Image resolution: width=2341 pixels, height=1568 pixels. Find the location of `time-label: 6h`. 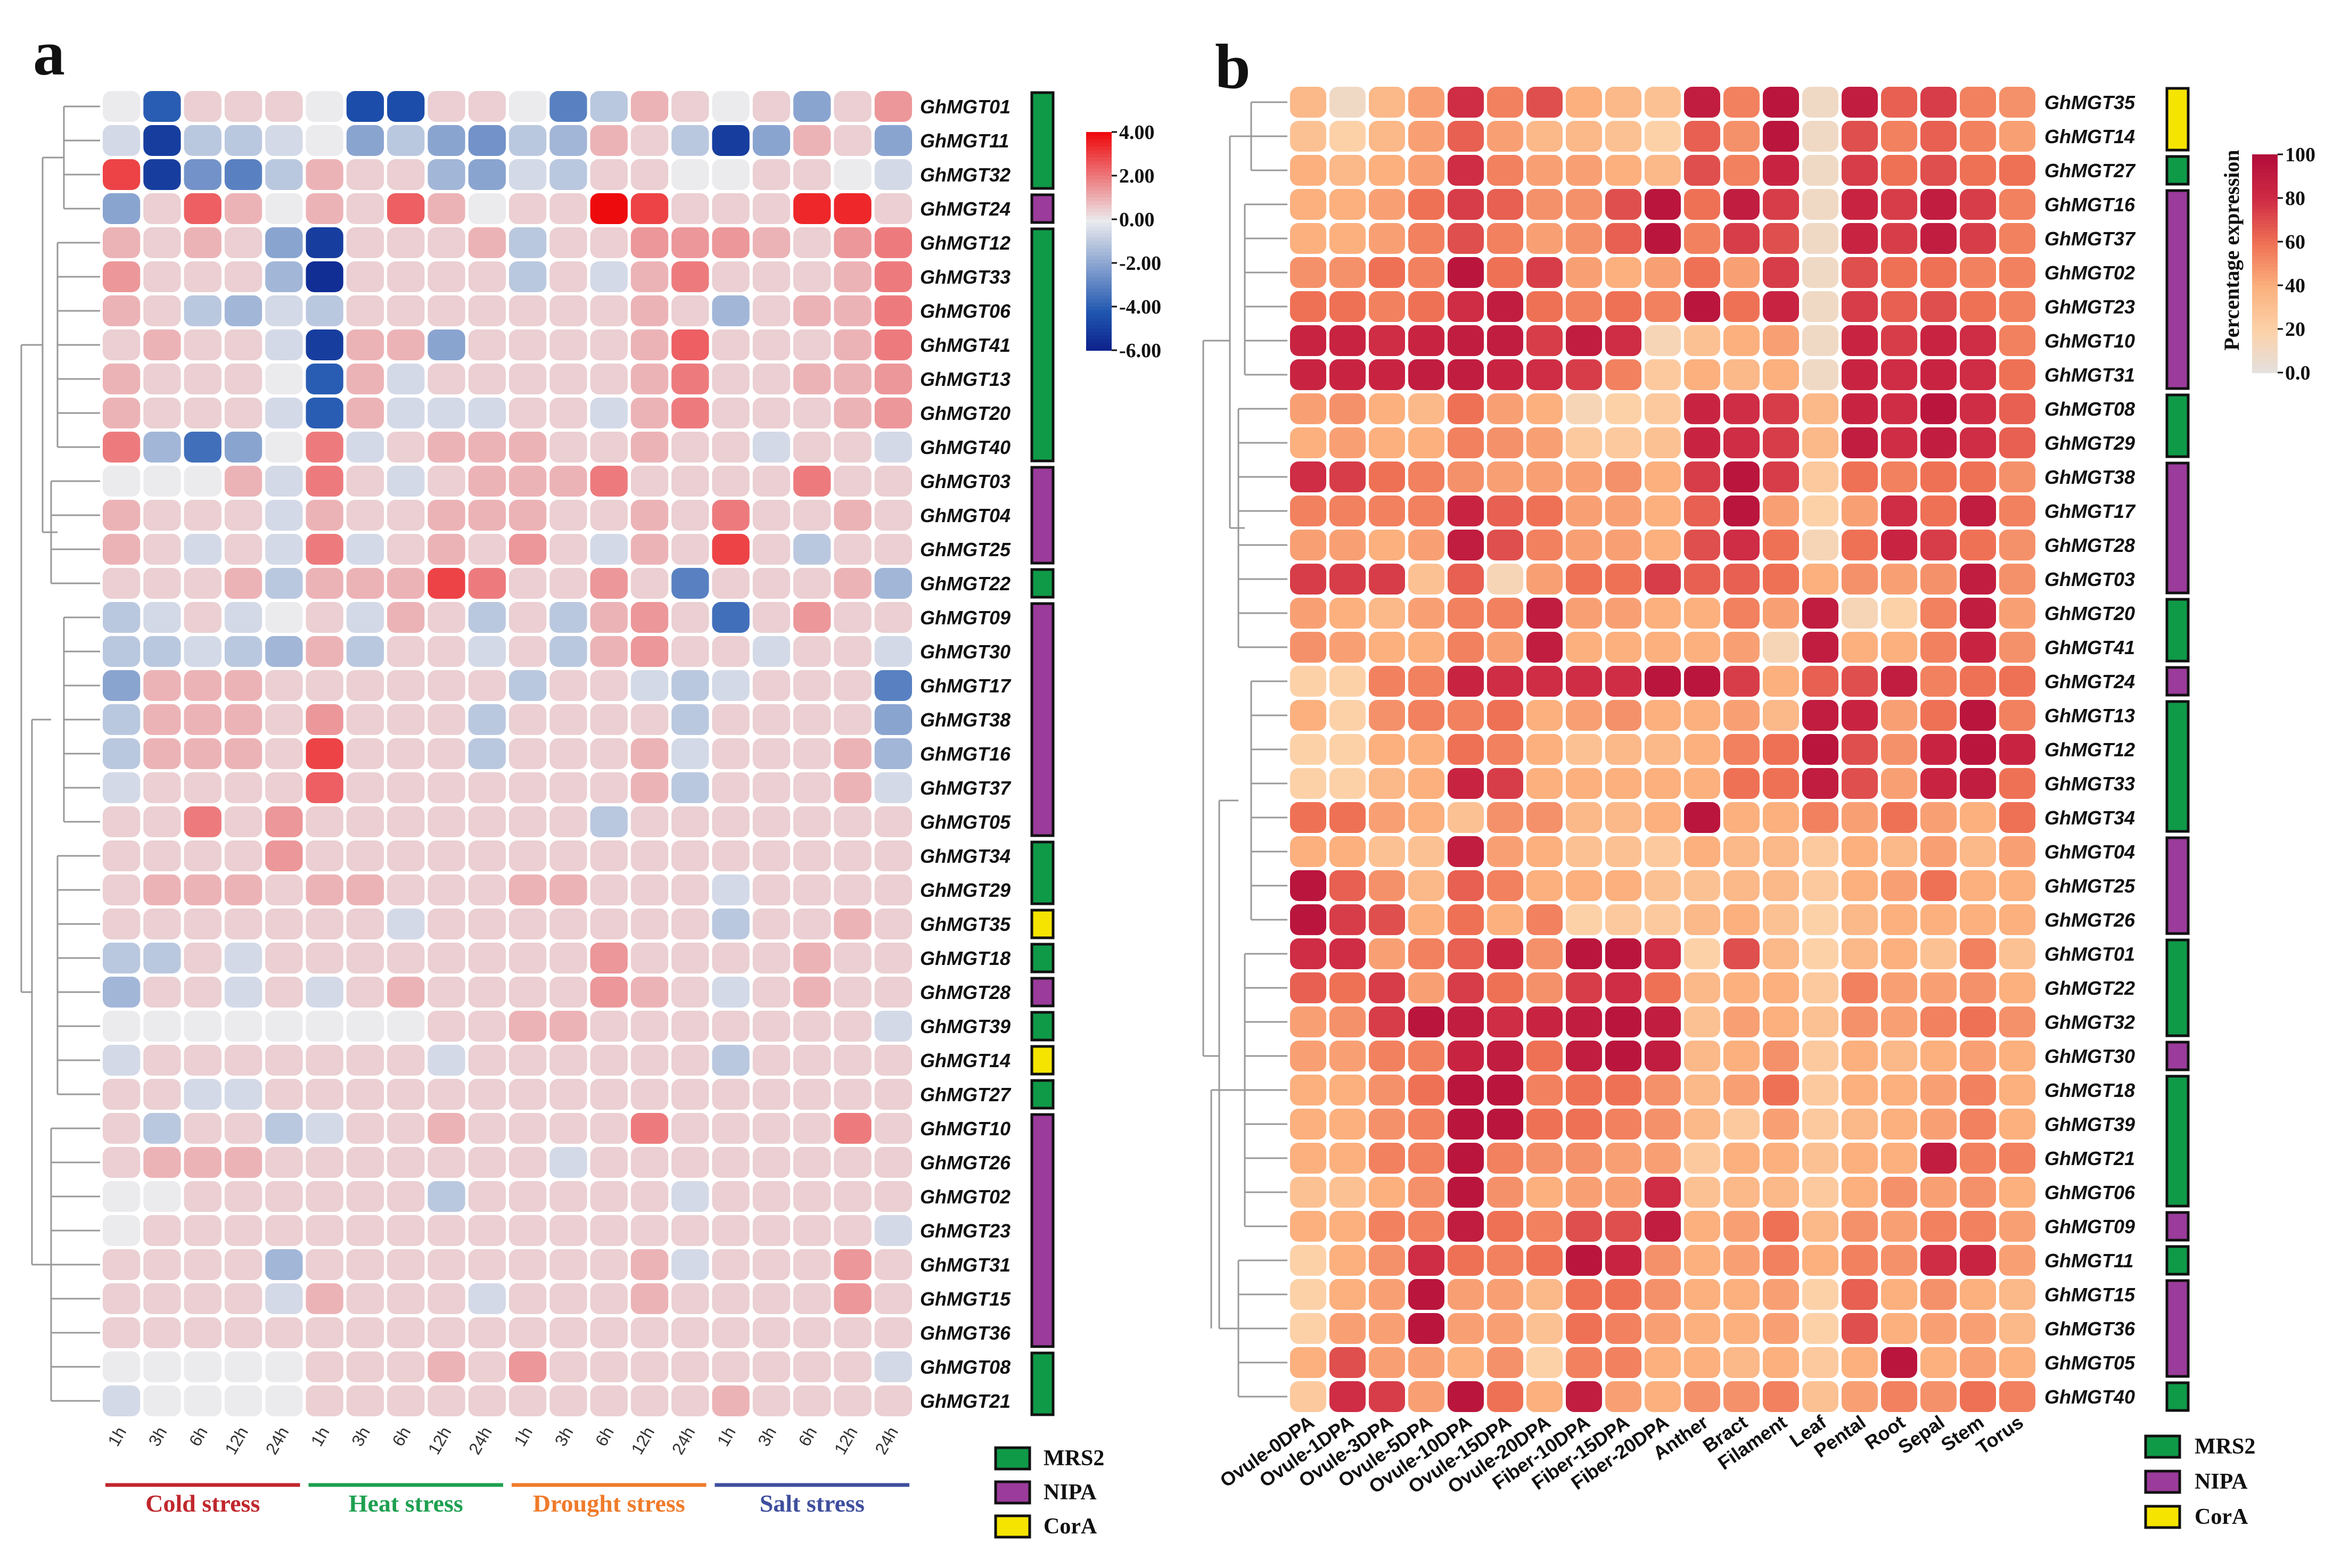

time-label: 6h is located at coordinates (401, 1437).